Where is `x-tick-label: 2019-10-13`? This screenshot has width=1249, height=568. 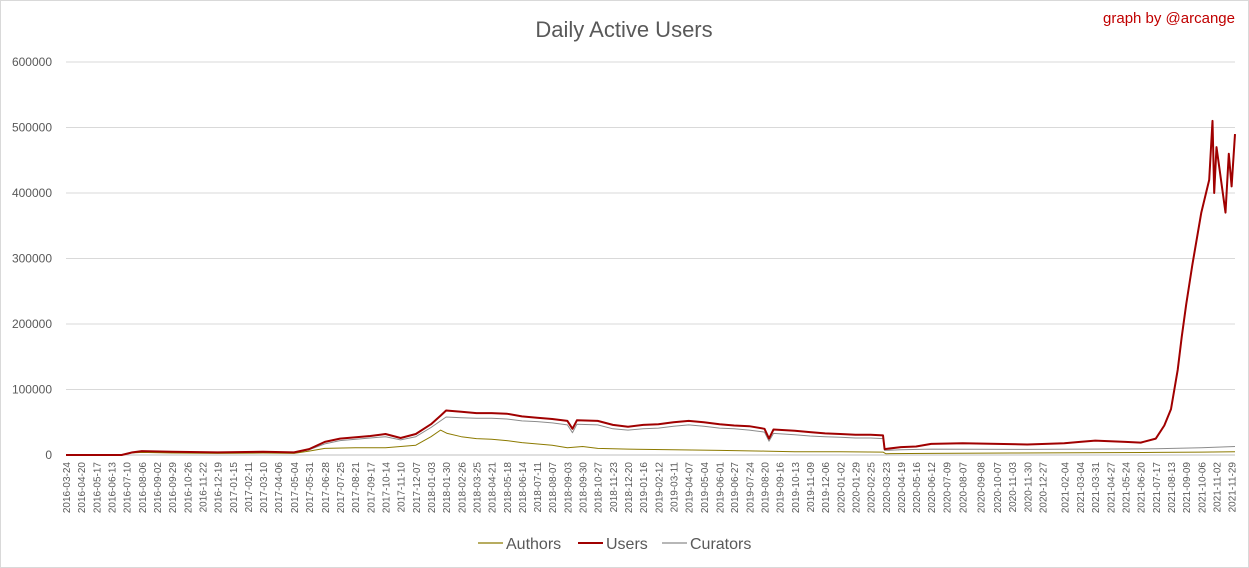 x-tick-label: 2019-10-13 is located at coordinates (796, 488).